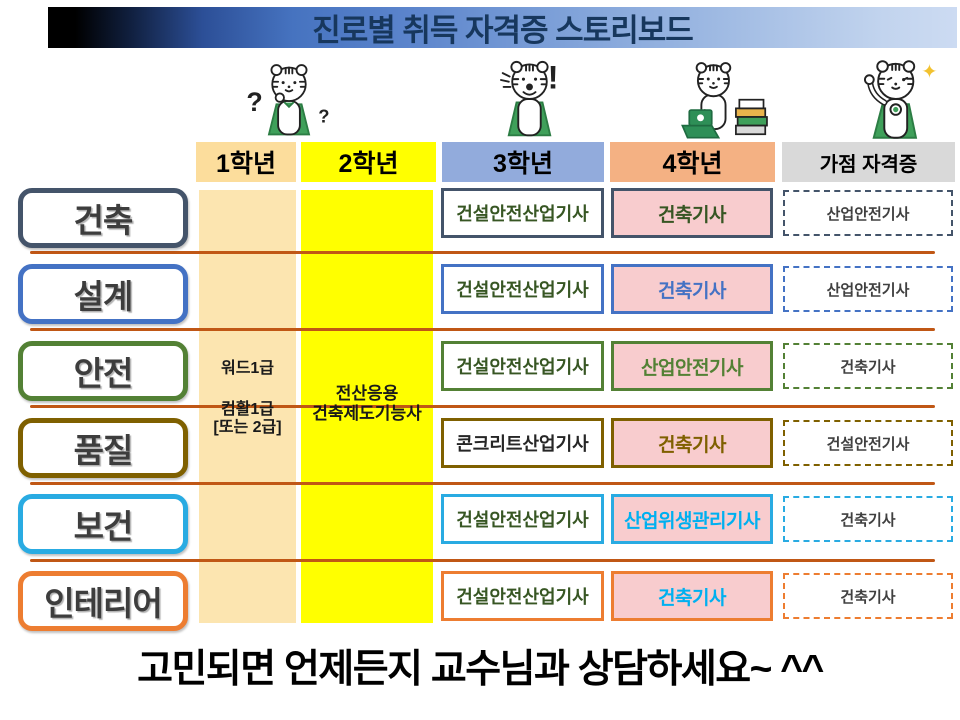 This screenshot has height=720, width=960. Describe the element at coordinates (553, 77) in the screenshot. I see `exclamation-mark-icon: !` at that location.